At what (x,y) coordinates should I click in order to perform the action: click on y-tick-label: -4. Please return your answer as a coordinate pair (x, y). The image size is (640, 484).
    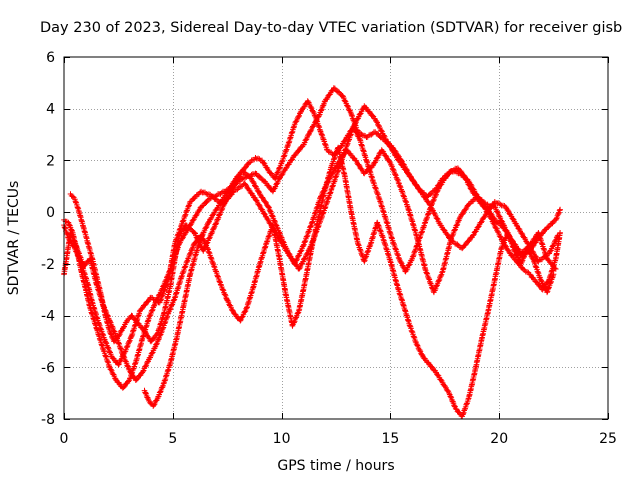
    Looking at the image, I should click on (48, 317).